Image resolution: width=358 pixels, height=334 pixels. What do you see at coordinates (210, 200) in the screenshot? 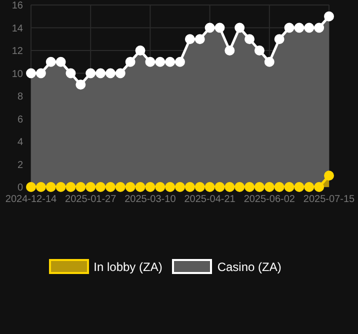
I see `x-tick-label: 2025-04-21` at bounding box center [210, 200].